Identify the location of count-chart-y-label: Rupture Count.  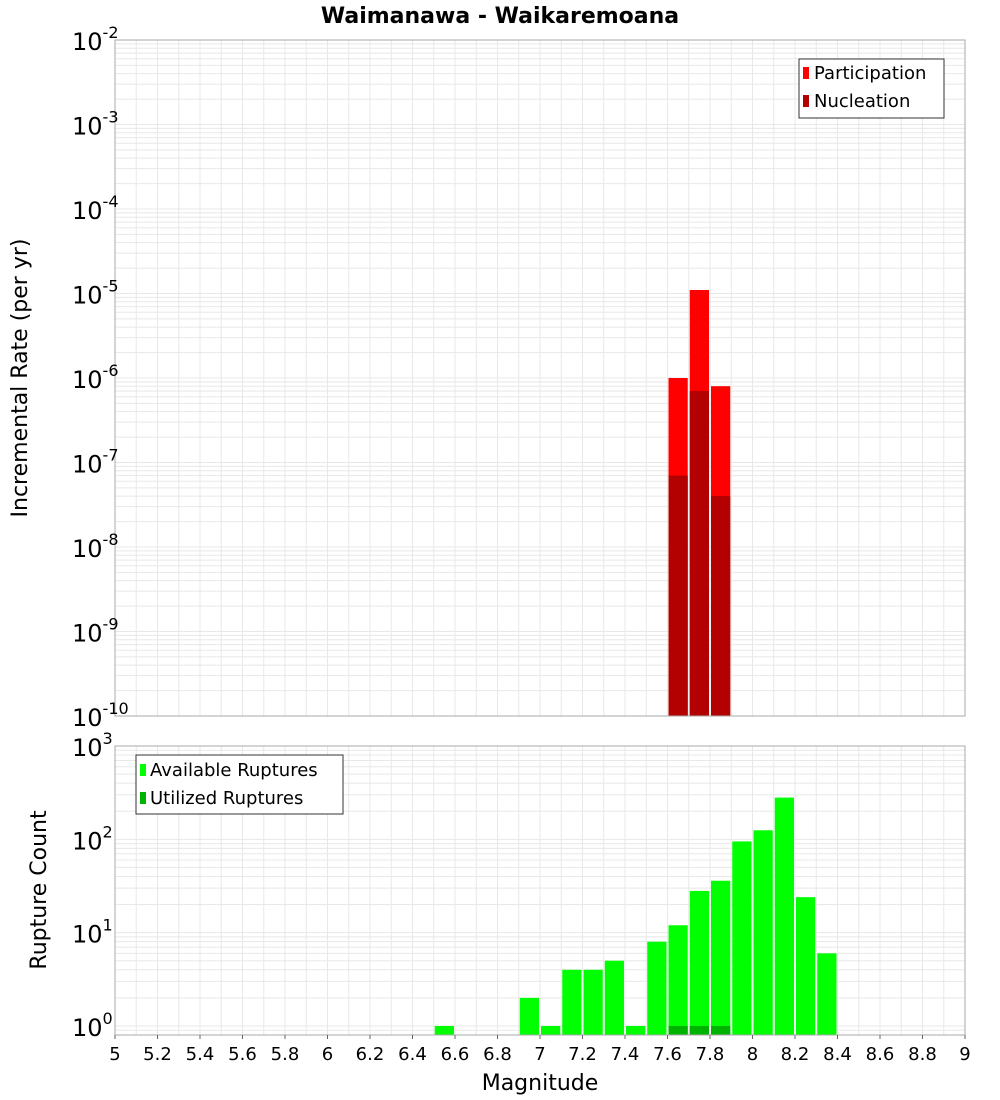
(39, 890).